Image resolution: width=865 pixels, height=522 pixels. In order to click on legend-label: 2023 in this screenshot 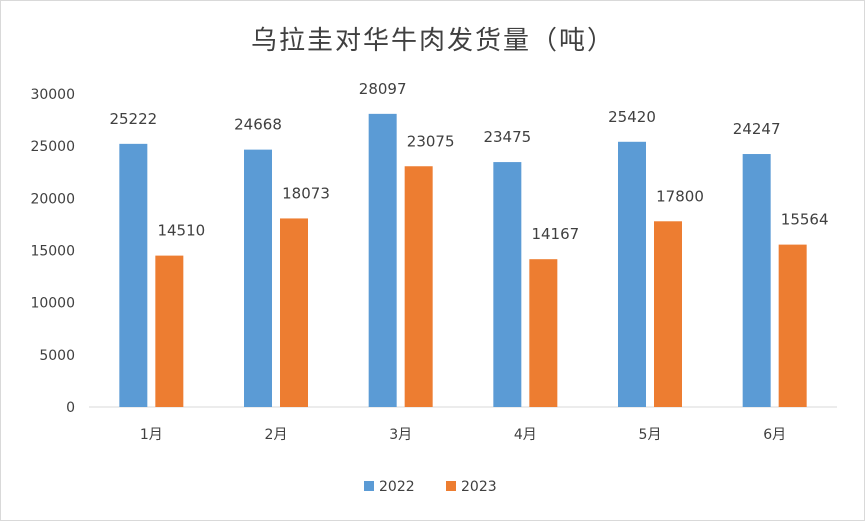, I will do `click(479, 487)`.